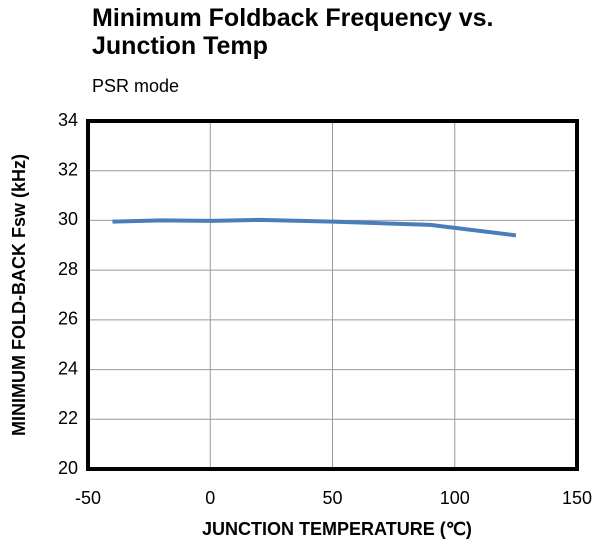 Image resolution: width=599 pixels, height=546 pixels. I want to click on y-tick-label: 30, so click(68, 219).